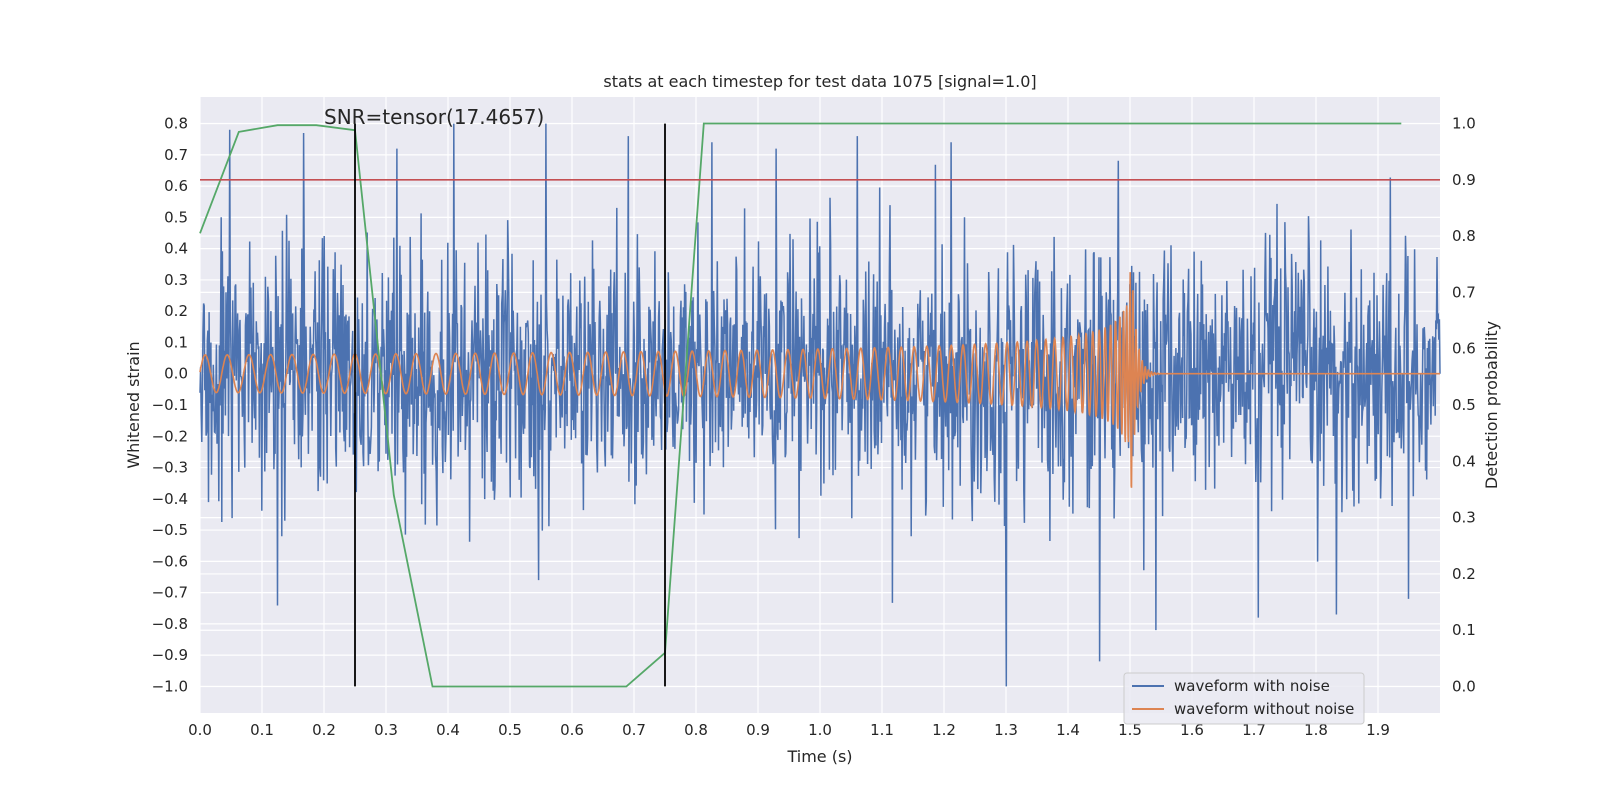 The height and width of the screenshot is (800, 1600). I want to click on y-right-tick-label: 0.1, so click(1464, 630).